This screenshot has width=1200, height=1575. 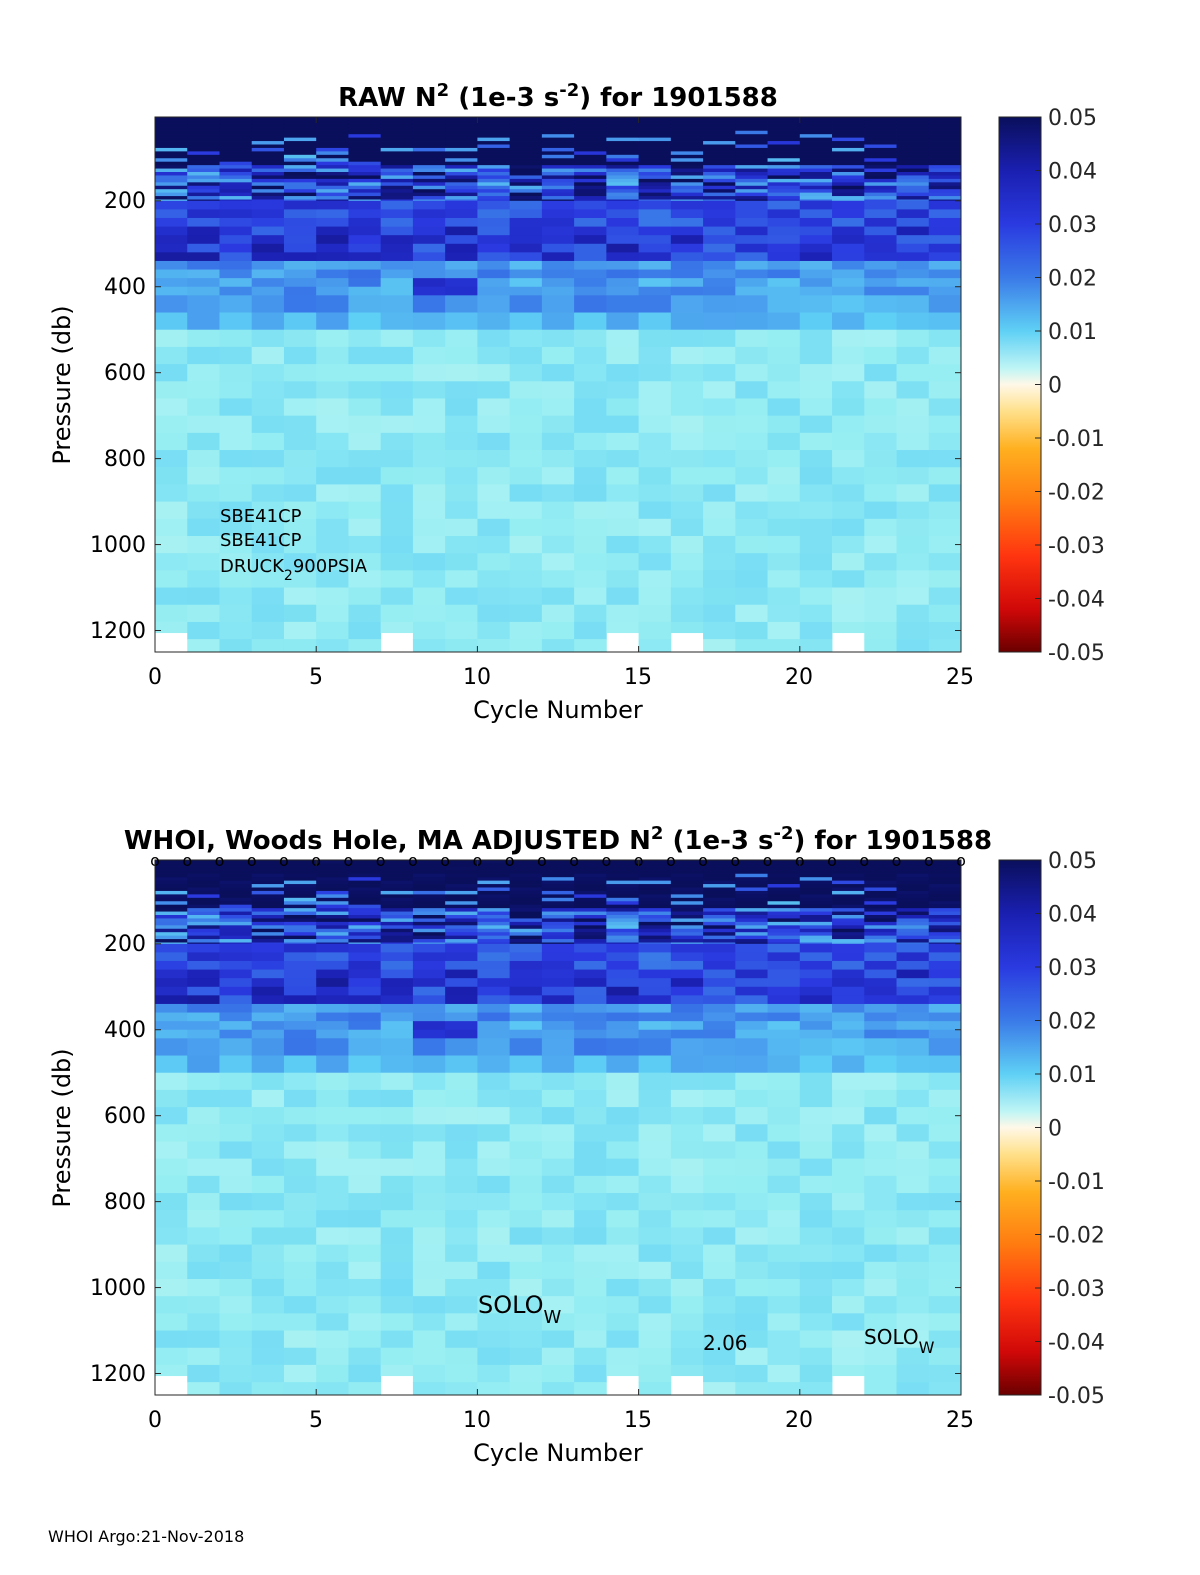 I want to click on raw-annotation-3-main: DRUCK, so click(x=252, y=566).